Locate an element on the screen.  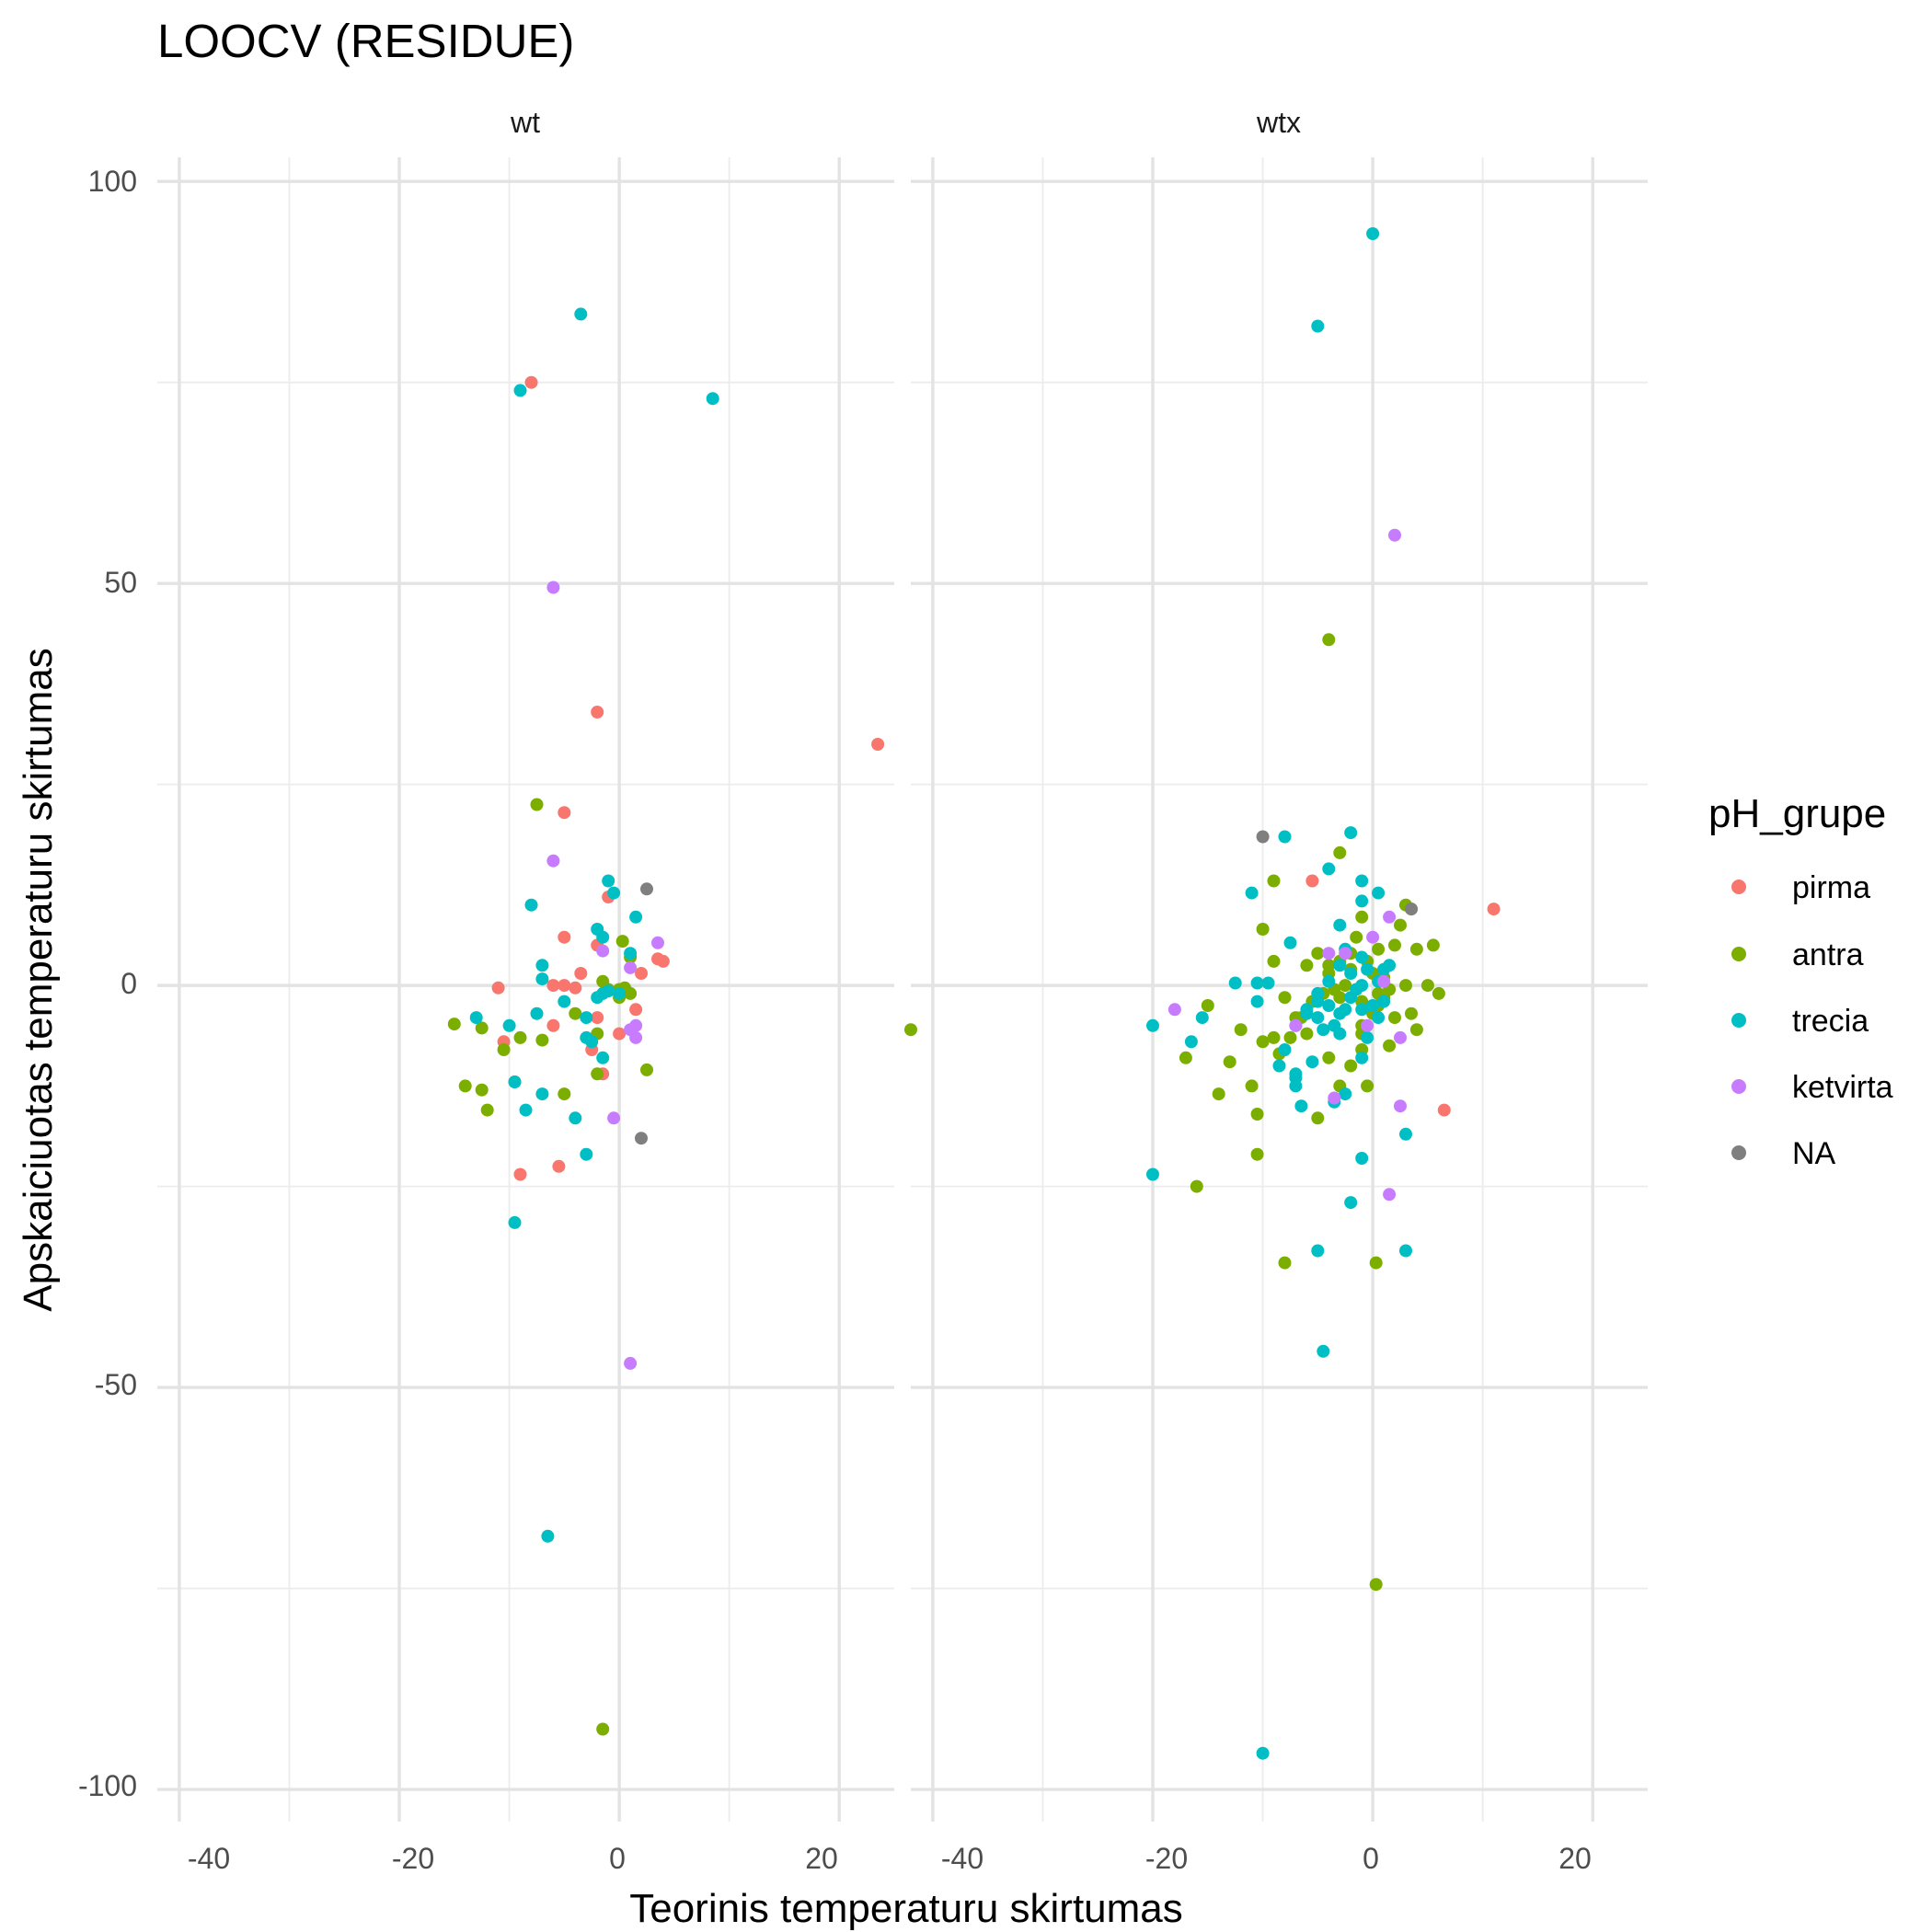
panel-strip-label: wtx is located at coordinates (1278, 122).